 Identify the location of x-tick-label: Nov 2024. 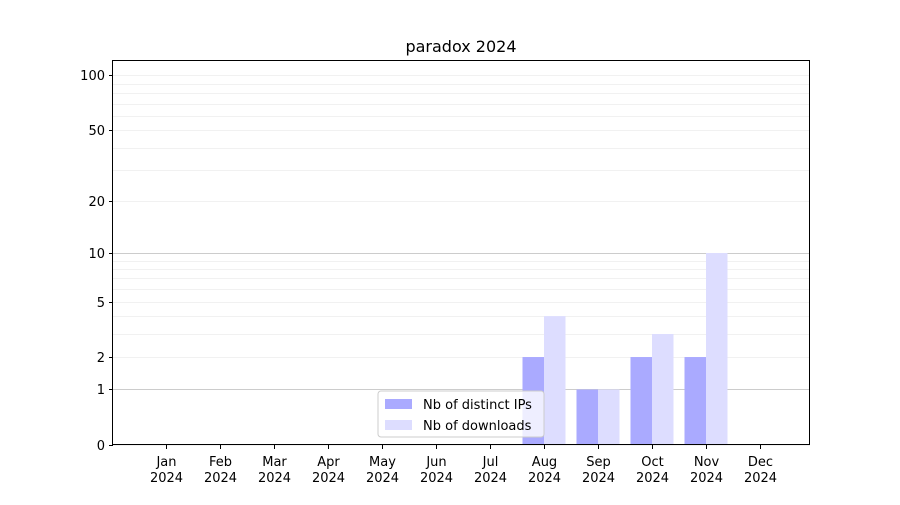
(706, 470).